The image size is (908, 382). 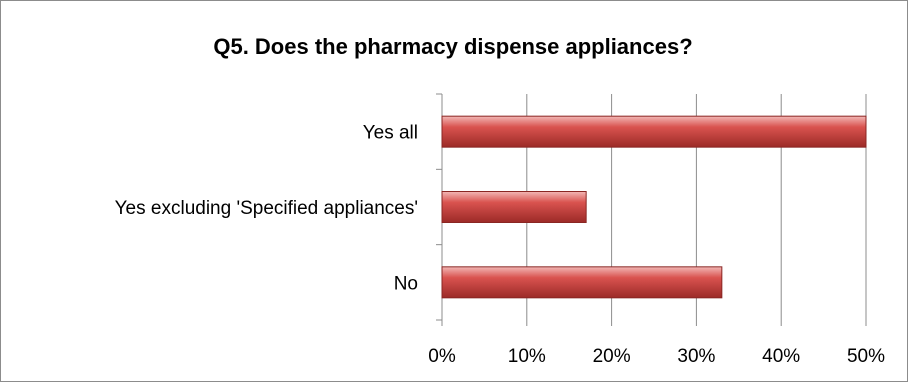 What do you see at coordinates (612, 356) in the screenshot?
I see `x-tick-label: 20%` at bounding box center [612, 356].